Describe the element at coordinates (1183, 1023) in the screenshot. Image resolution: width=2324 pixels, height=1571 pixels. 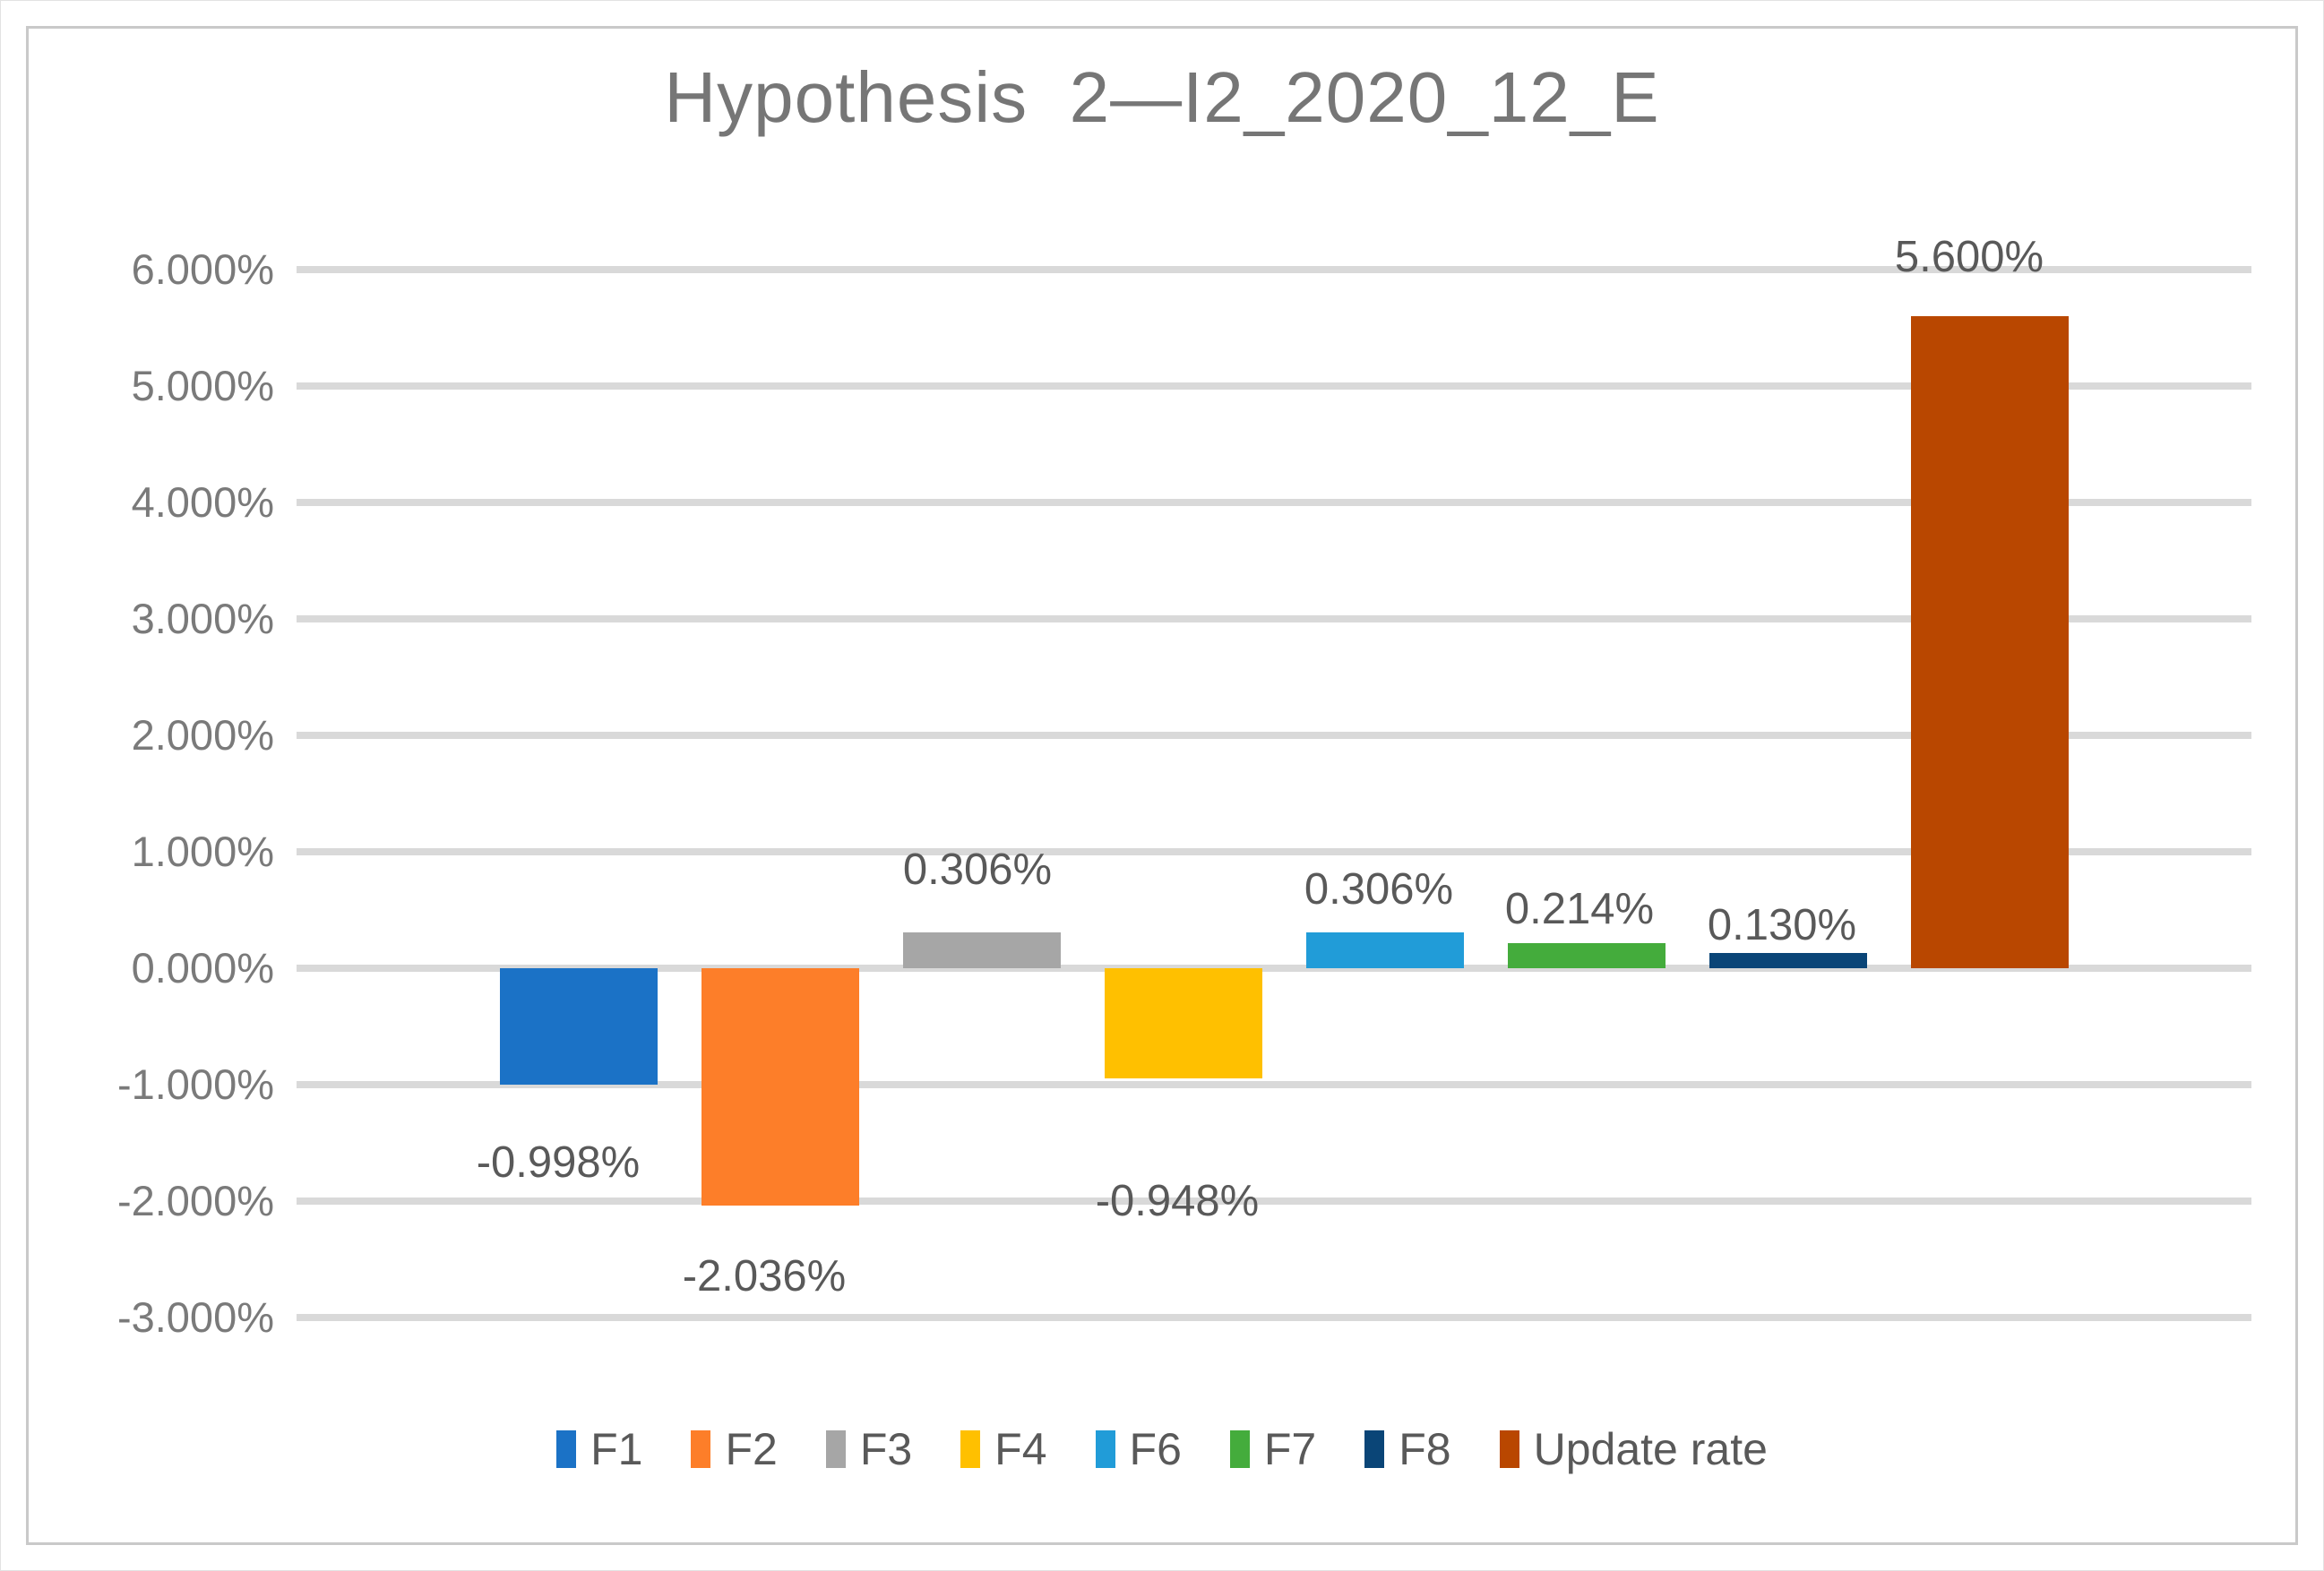
I see `bar-f4` at that location.